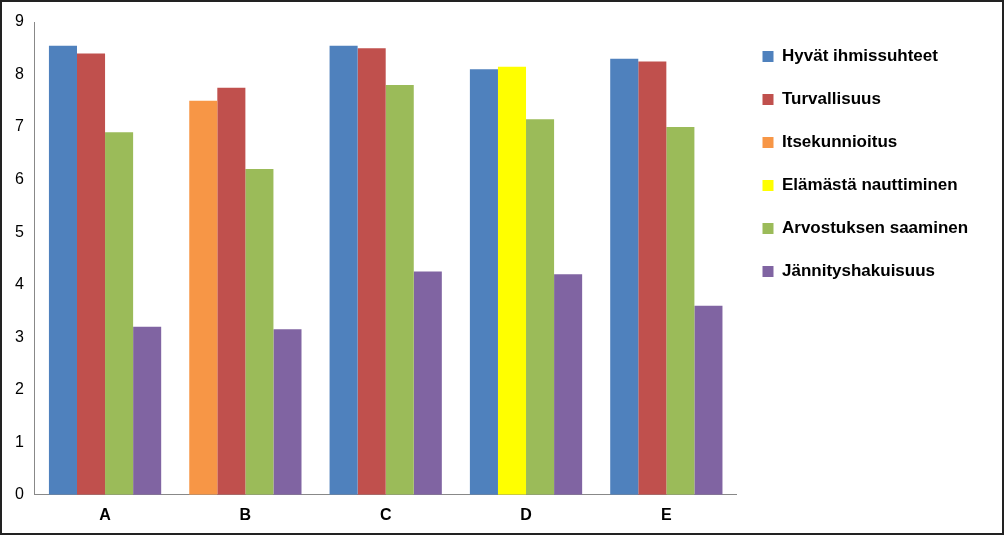 The height and width of the screenshot is (535, 1004). Describe the element at coordinates (19, 126) in the screenshot. I see `y-tick-label: 7` at that location.